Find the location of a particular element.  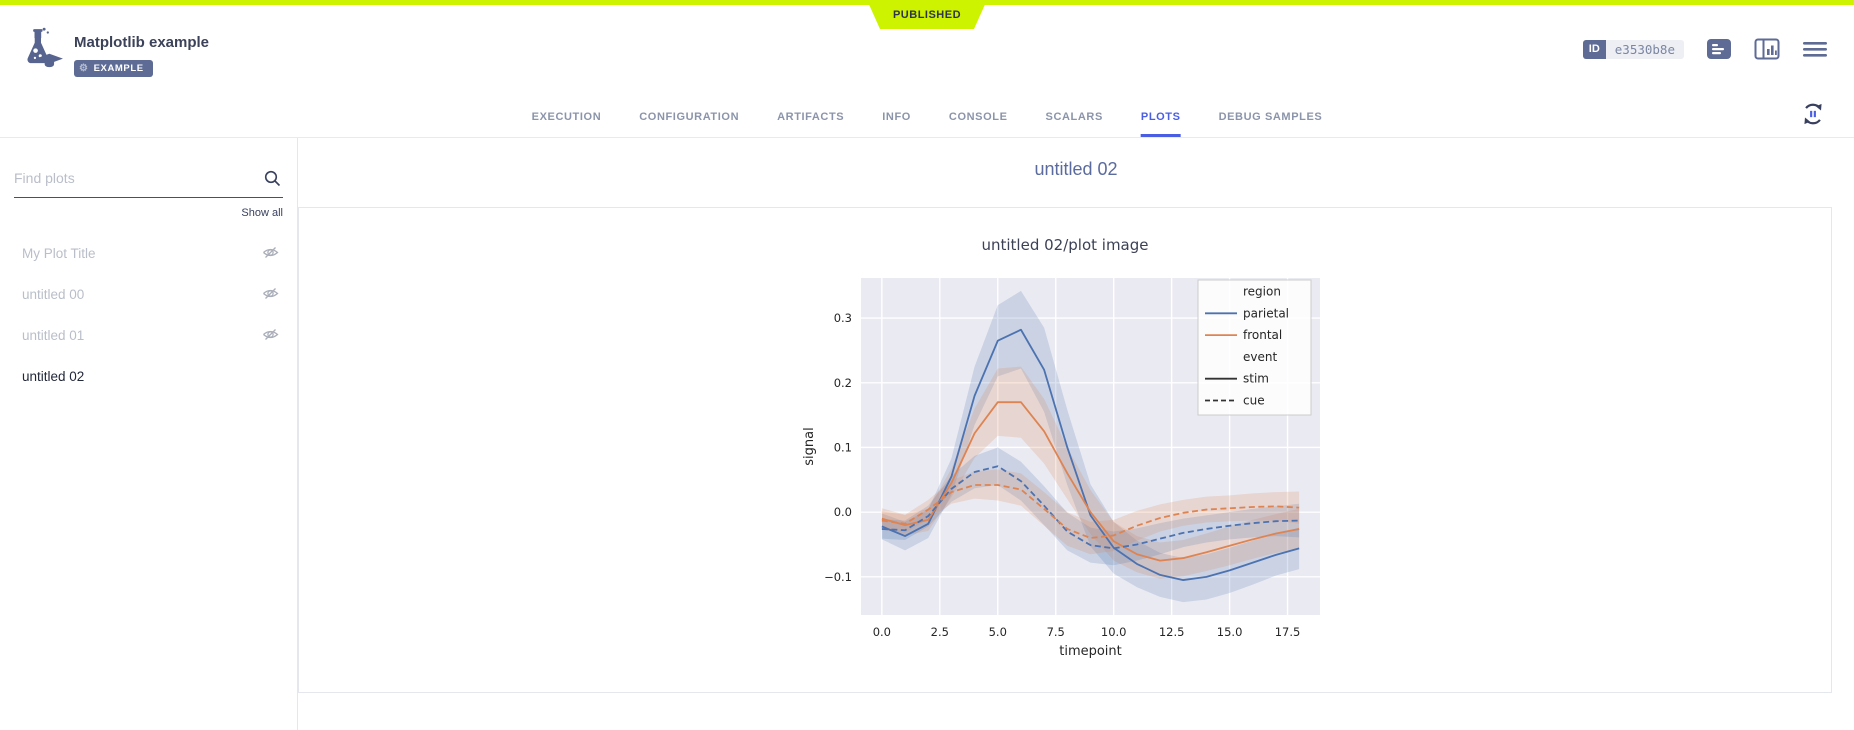

svg-text: 12.5 is located at coordinates (1171, 632).